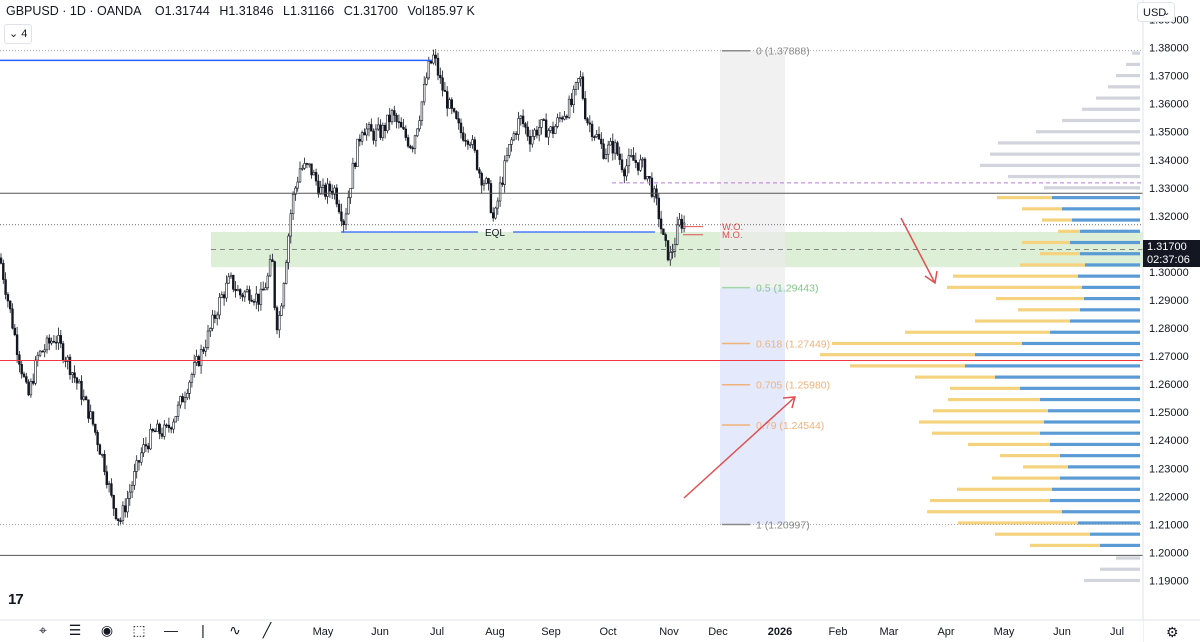  I want to click on x-tick-label: May, so click(323, 632).